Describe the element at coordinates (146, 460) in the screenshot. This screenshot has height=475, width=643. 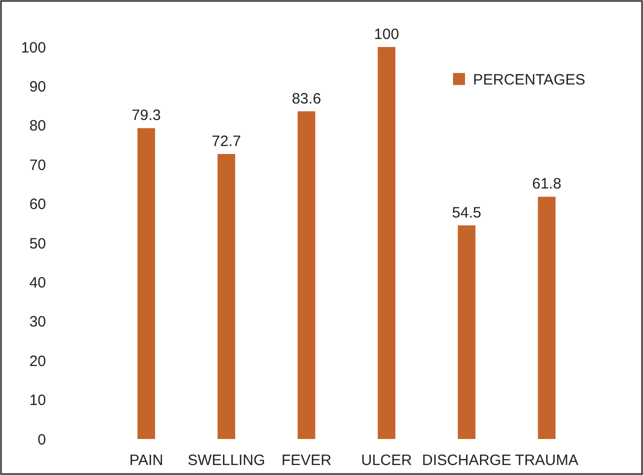
I see `x-tick-label: PAIN` at that location.